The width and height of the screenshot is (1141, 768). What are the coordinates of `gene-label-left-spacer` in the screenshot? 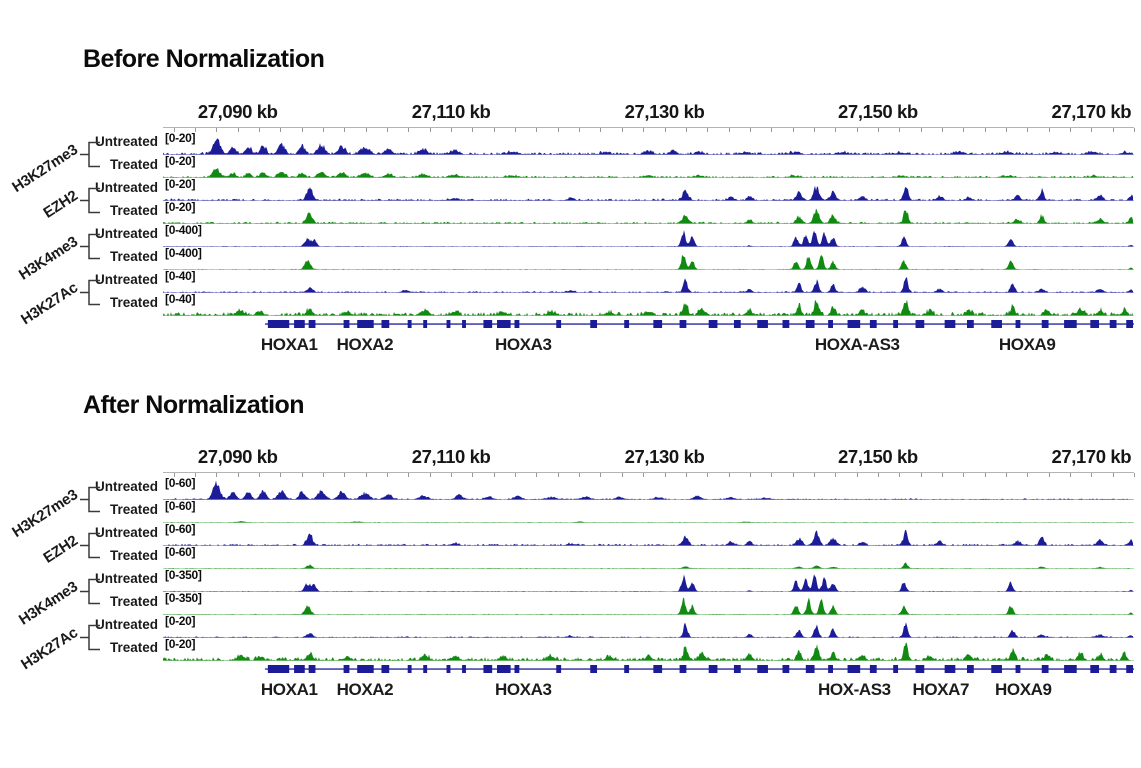 It's located at (81, 345).